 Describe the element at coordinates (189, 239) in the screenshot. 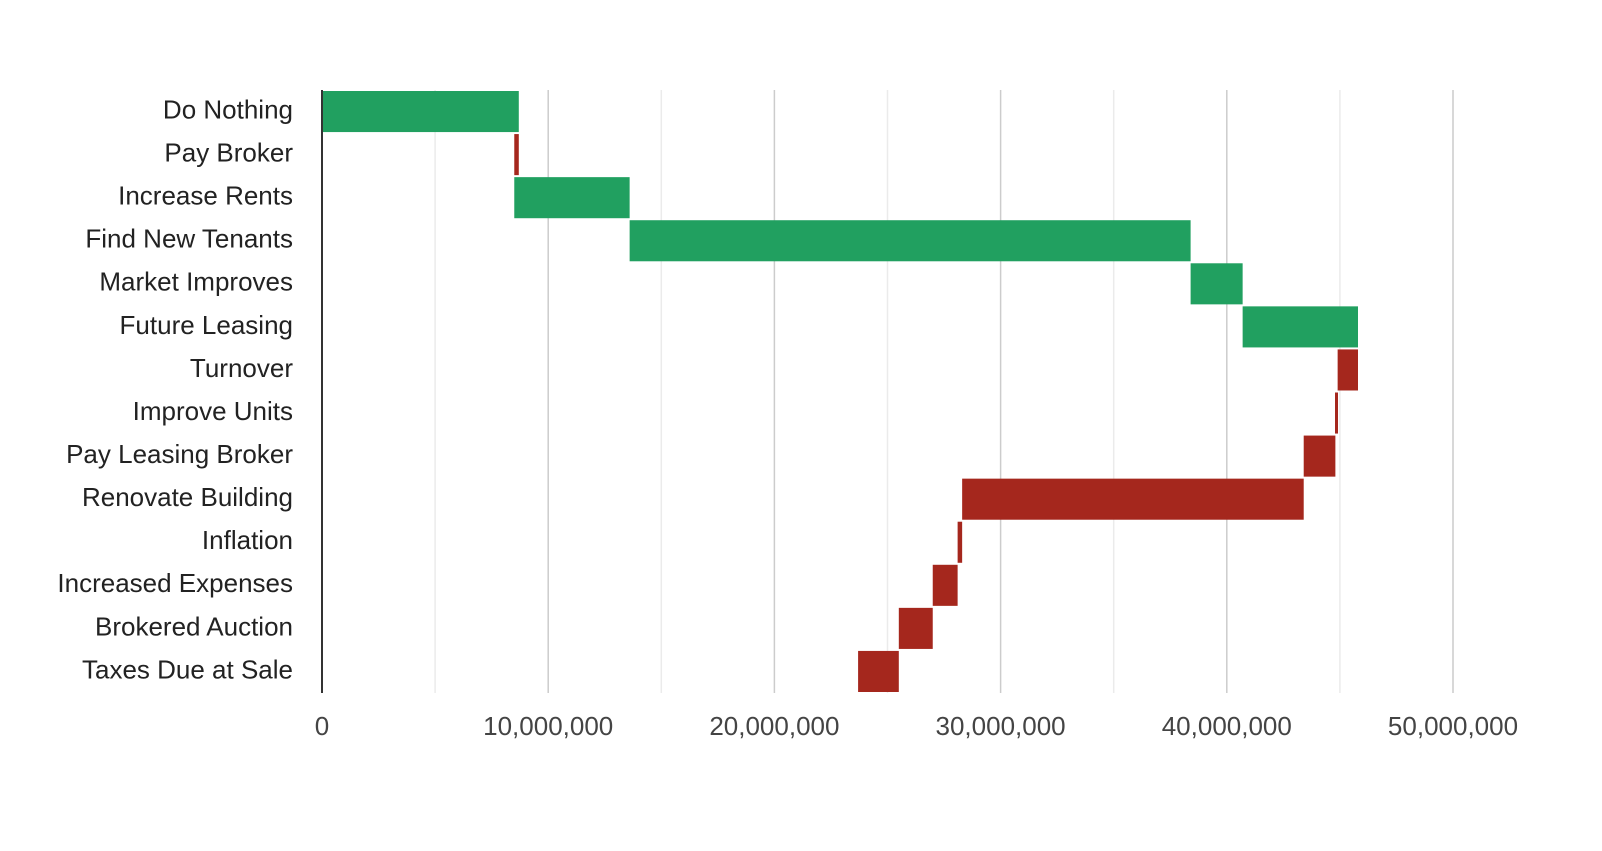

I see `category-label: Find New Tenants` at that location.